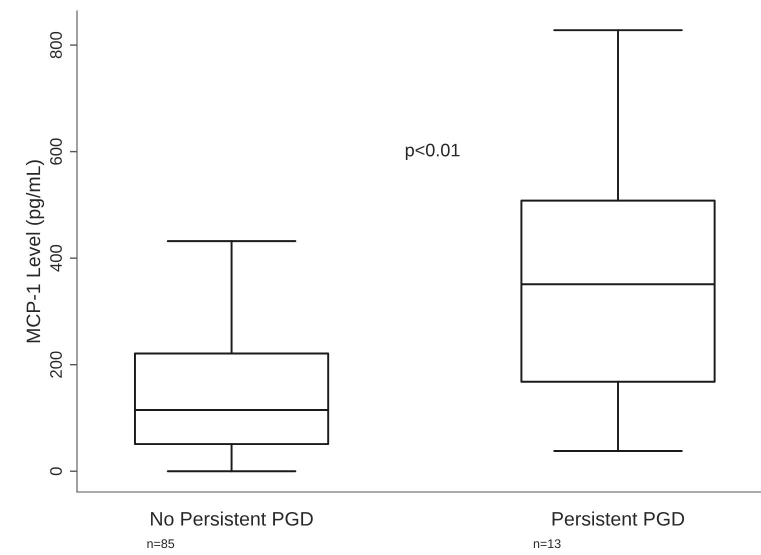  I want to click on text: n=85, so click(160, 543).